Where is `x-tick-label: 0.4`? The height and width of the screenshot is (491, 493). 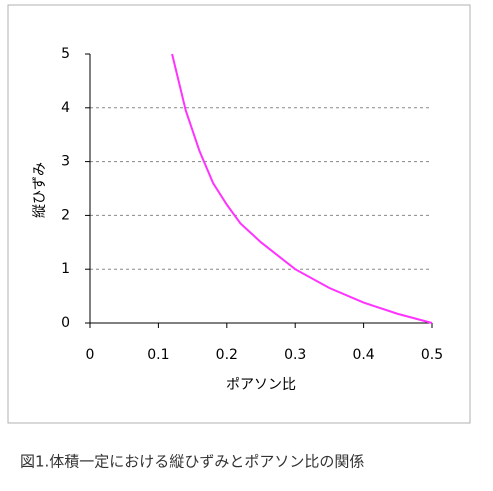
x-tick-label: 0.4 is located at coordinates (363, 355).